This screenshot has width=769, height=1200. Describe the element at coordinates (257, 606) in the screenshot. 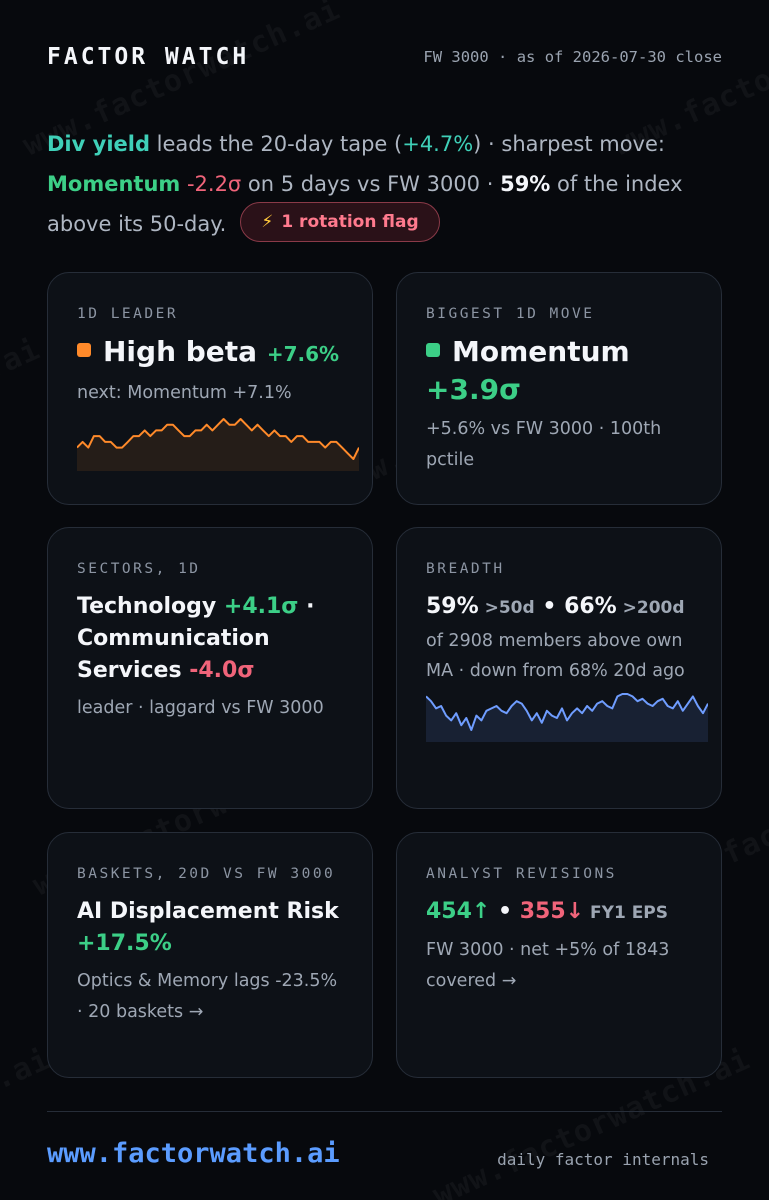

I see `sector-leader-value: +4.1σ` at that location.